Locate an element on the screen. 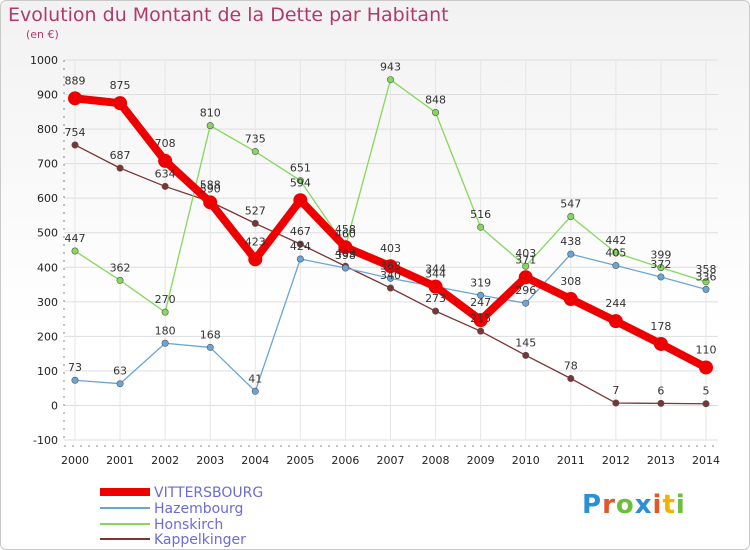  data-label: 6 is located at coordinates (660, 390).